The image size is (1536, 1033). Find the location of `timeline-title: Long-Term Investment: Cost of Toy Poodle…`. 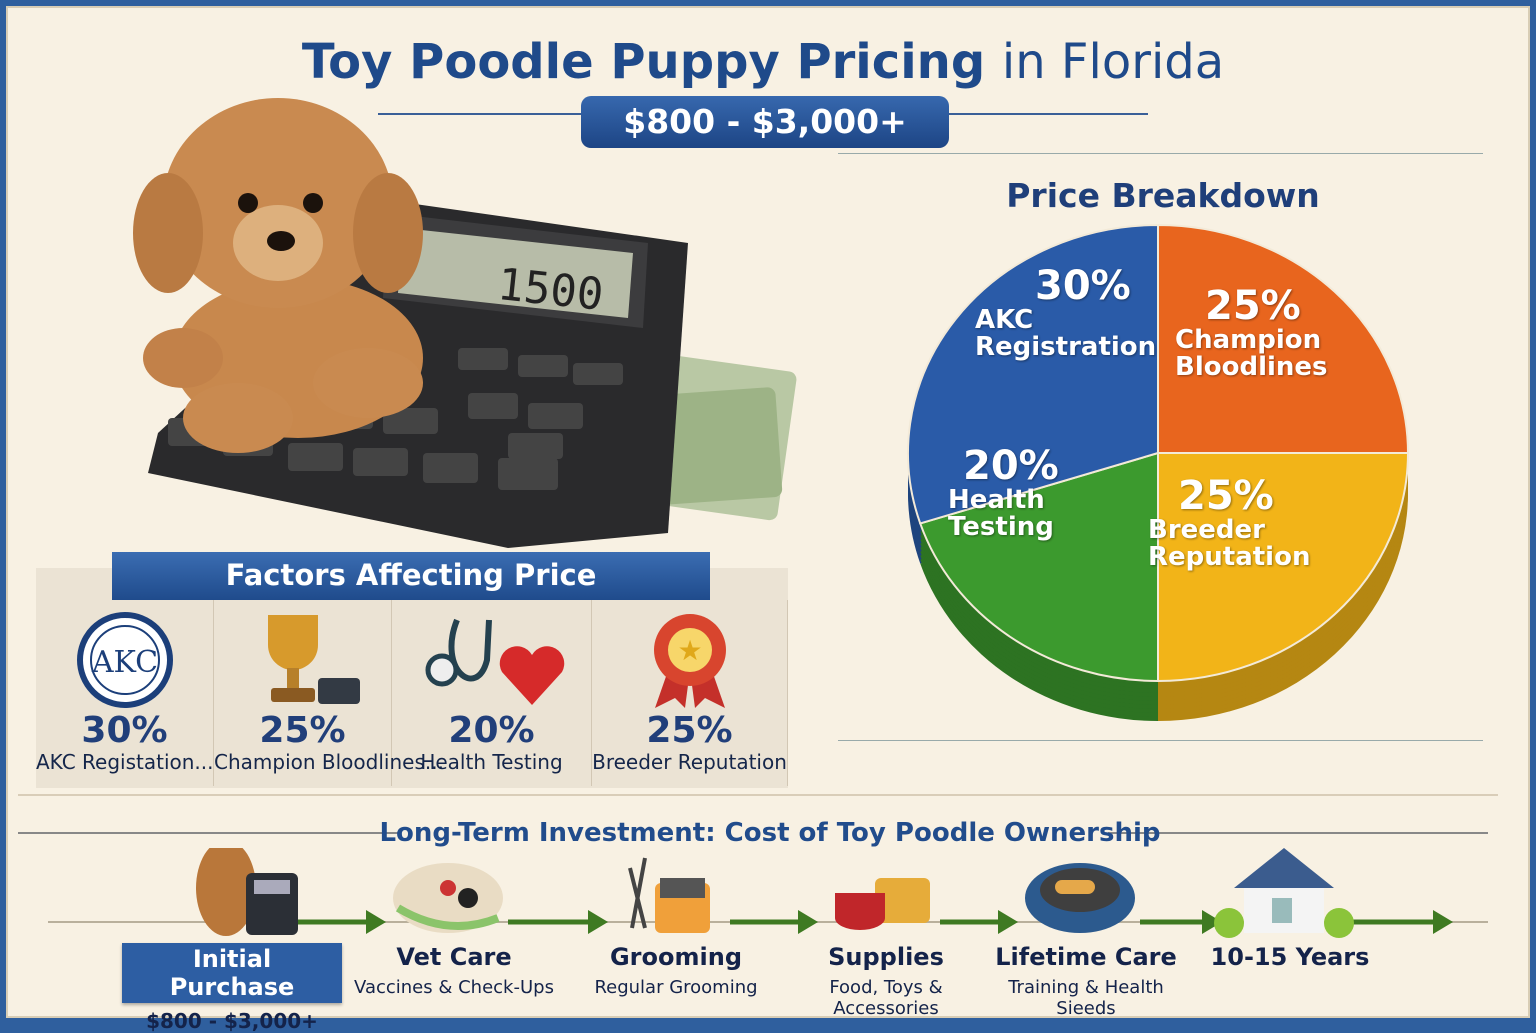

timeline-title: Long-Term Investment: Cost of Toy Poodle… is located at coordinates (770, 833).